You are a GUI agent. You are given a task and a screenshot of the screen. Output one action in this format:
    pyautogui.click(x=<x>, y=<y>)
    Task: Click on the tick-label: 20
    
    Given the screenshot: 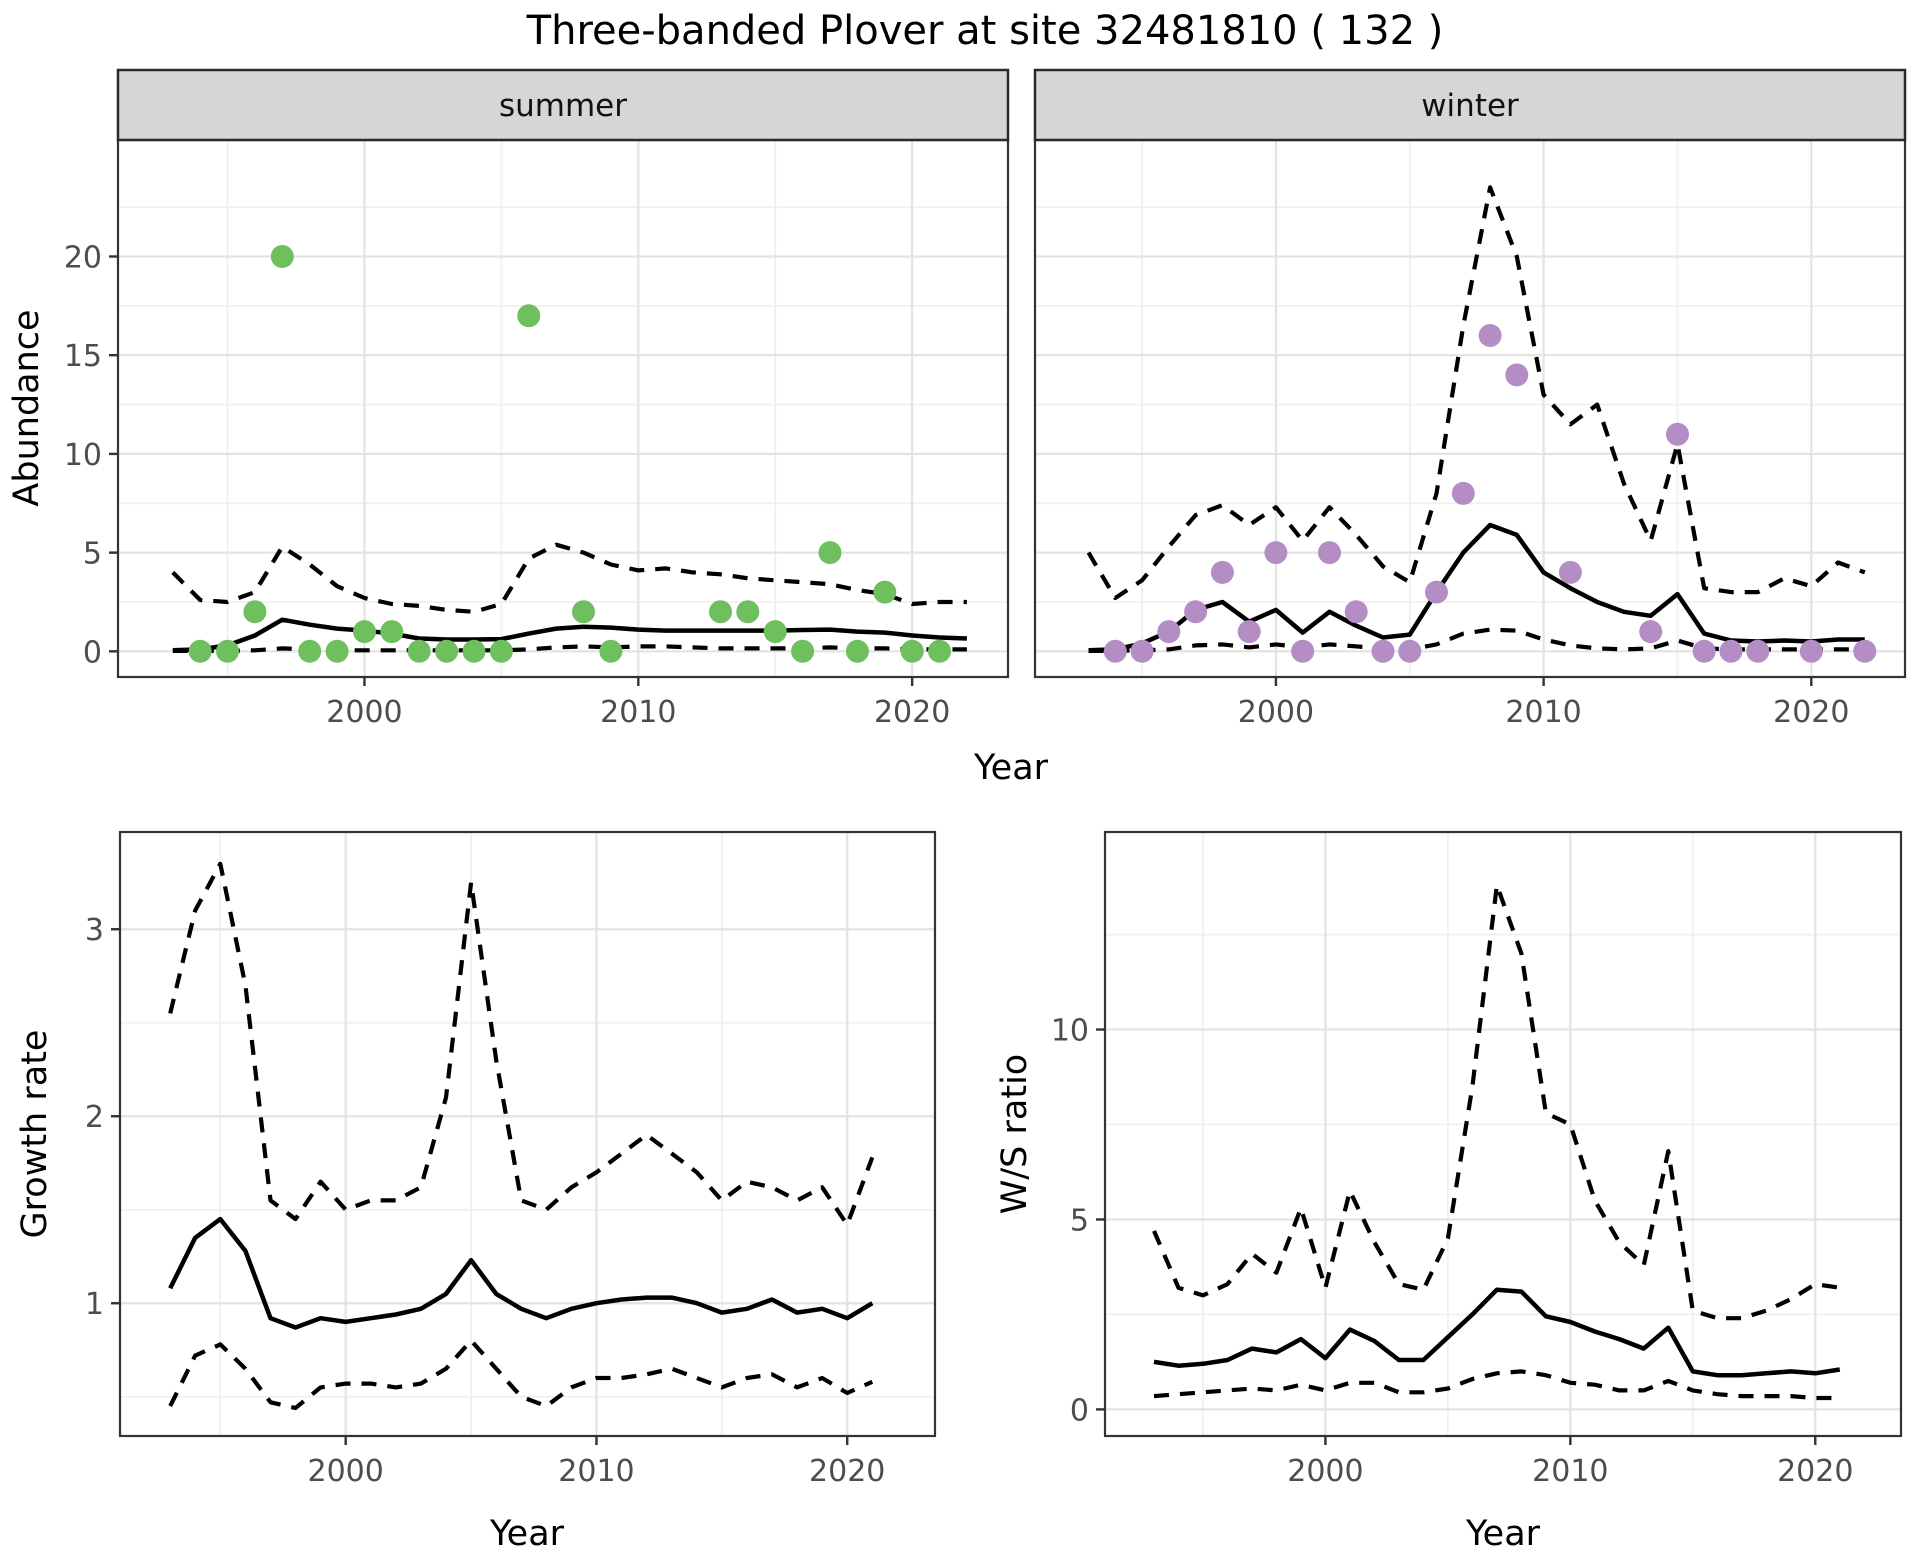 What is the action you would take?
    pyautogui.click(x=83, y=257)
    